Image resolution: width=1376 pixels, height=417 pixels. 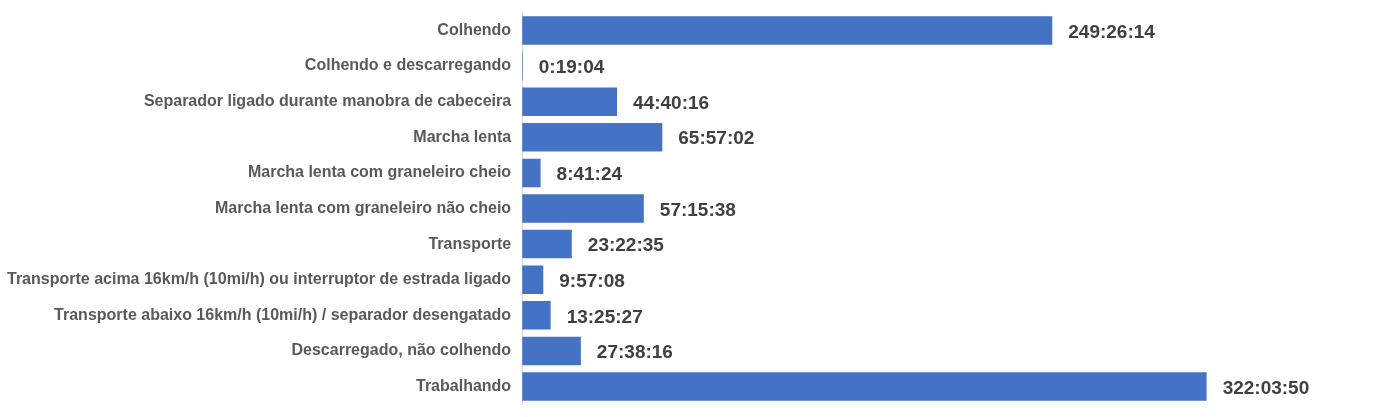 I want to click on y-tick-label: Colhendo e descarregando, so click(x=408, y=65).